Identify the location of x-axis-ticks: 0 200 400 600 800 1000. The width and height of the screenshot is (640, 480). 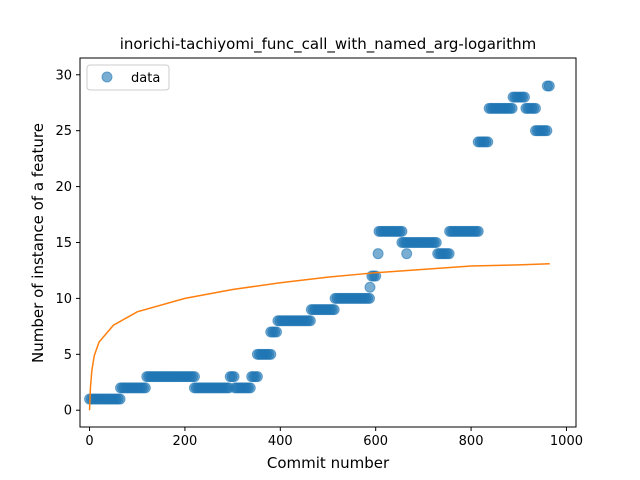
(334, 438).